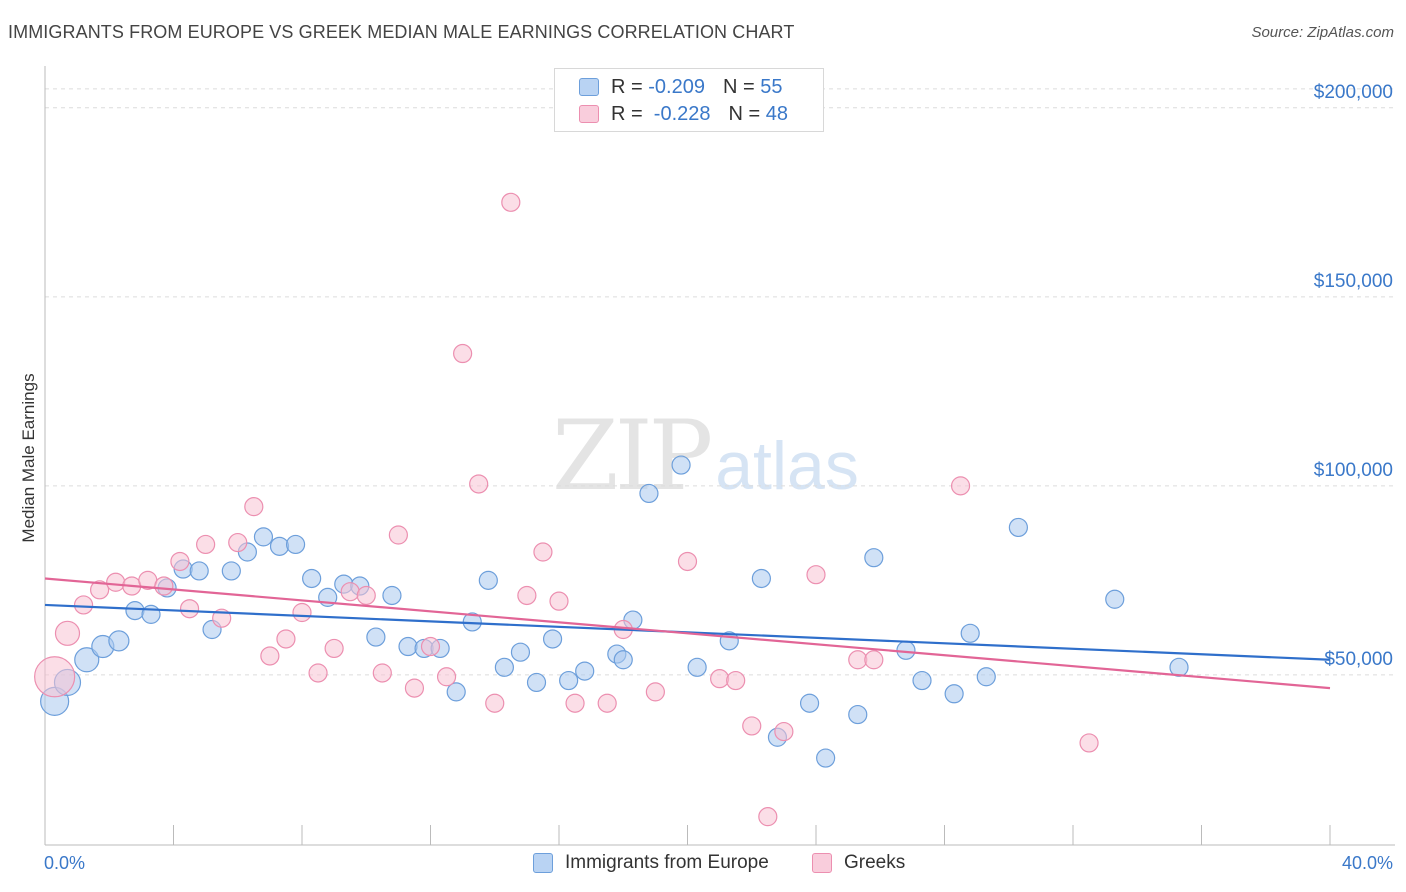  What do you see at coordinates (679, 113) in the screenshot?
I see `legend-r-value: -0.228` at bounding box center [679, 113].